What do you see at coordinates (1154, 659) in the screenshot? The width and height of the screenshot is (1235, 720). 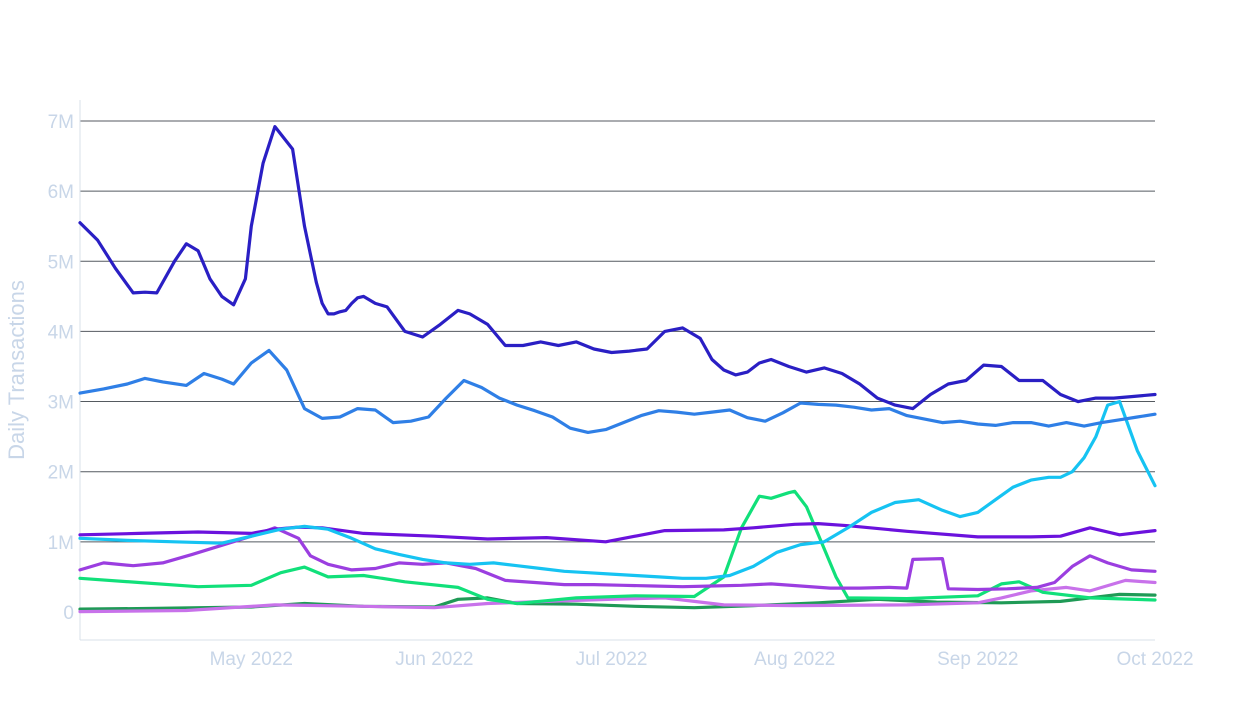 I see `x-tick-label: Oct 2022` at bounding box center [1154, 659].